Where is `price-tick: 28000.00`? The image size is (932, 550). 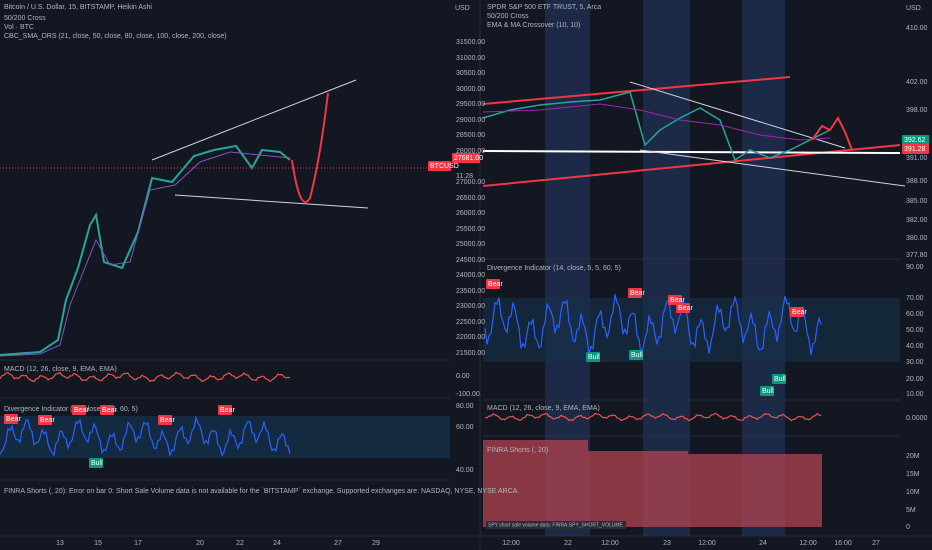 price-tick: 28000.00 is located at coordinates (470, 151).